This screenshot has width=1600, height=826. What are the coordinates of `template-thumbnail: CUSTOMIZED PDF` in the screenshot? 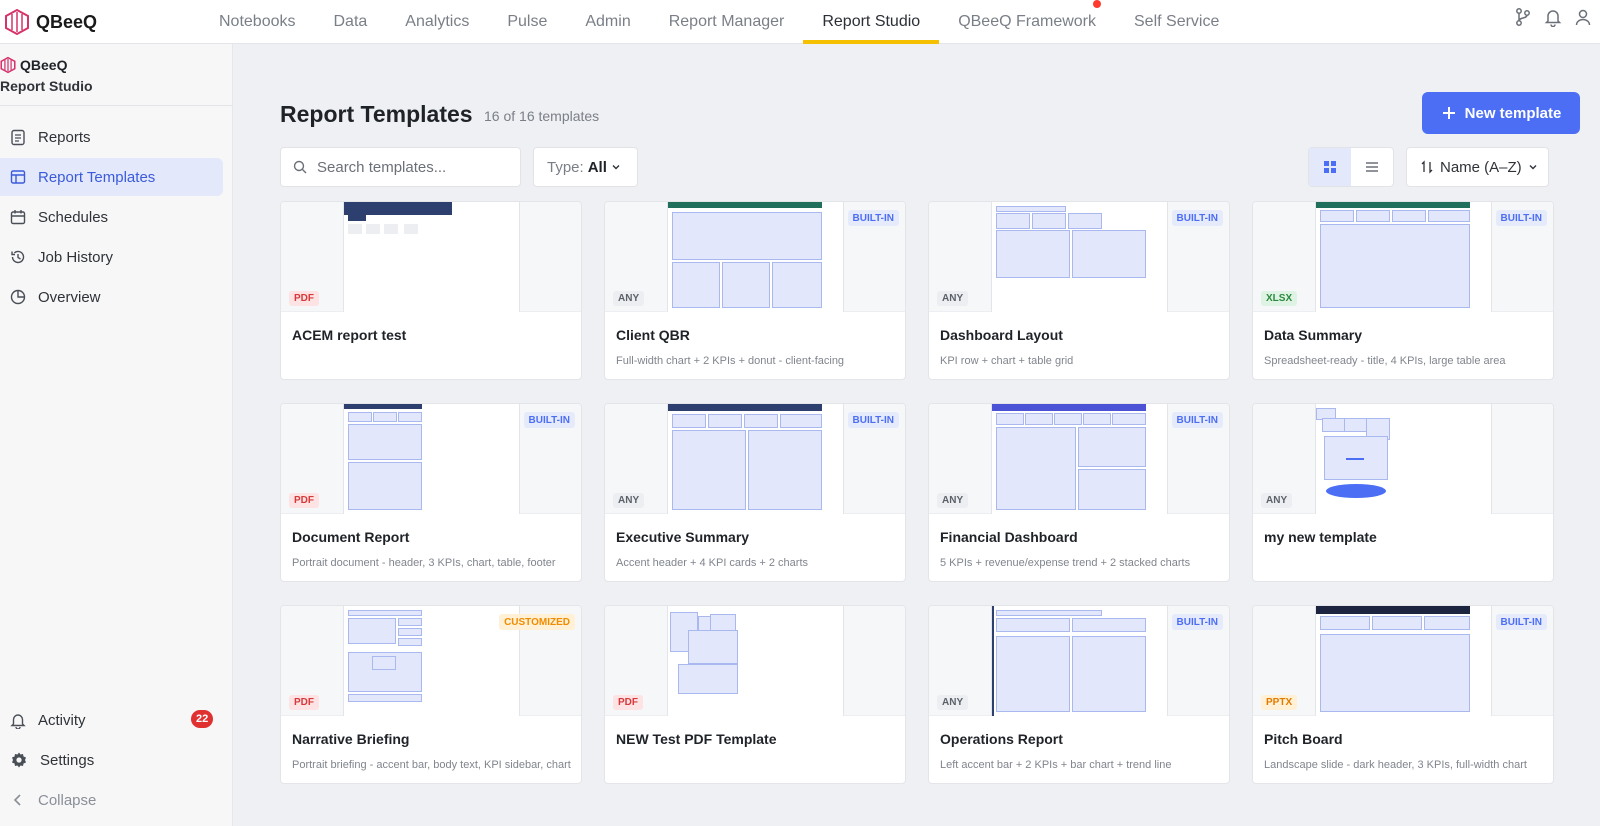 It's located at (431, 661).